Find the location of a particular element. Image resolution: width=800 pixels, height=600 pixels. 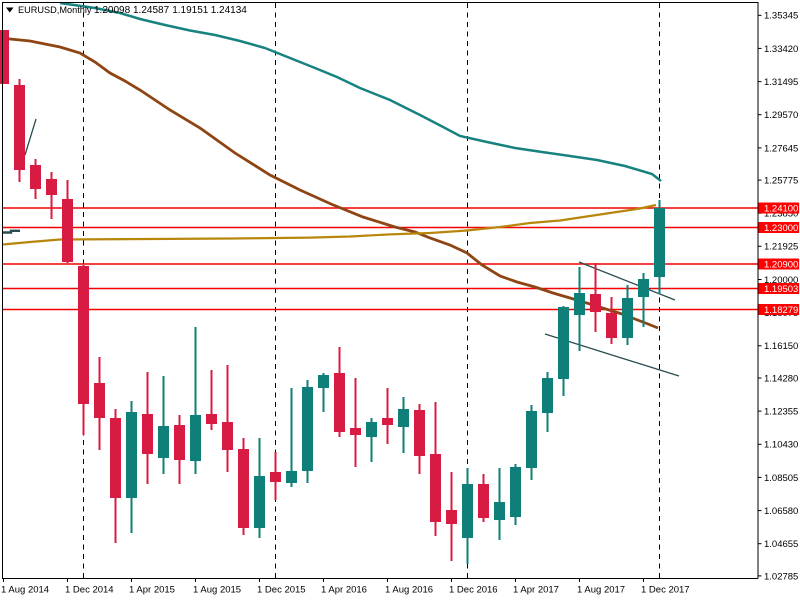

svg-text: 1.06580 is located at coordinates (781, 511).